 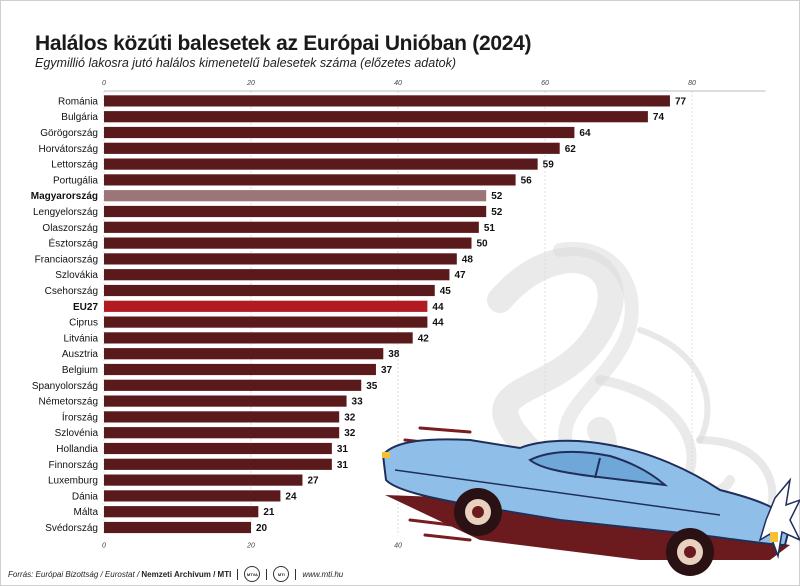 What do you see at coordinates (281, 574) in the screenshot?
I see `mti-logo: MTI` at bounding box center [281, 574].